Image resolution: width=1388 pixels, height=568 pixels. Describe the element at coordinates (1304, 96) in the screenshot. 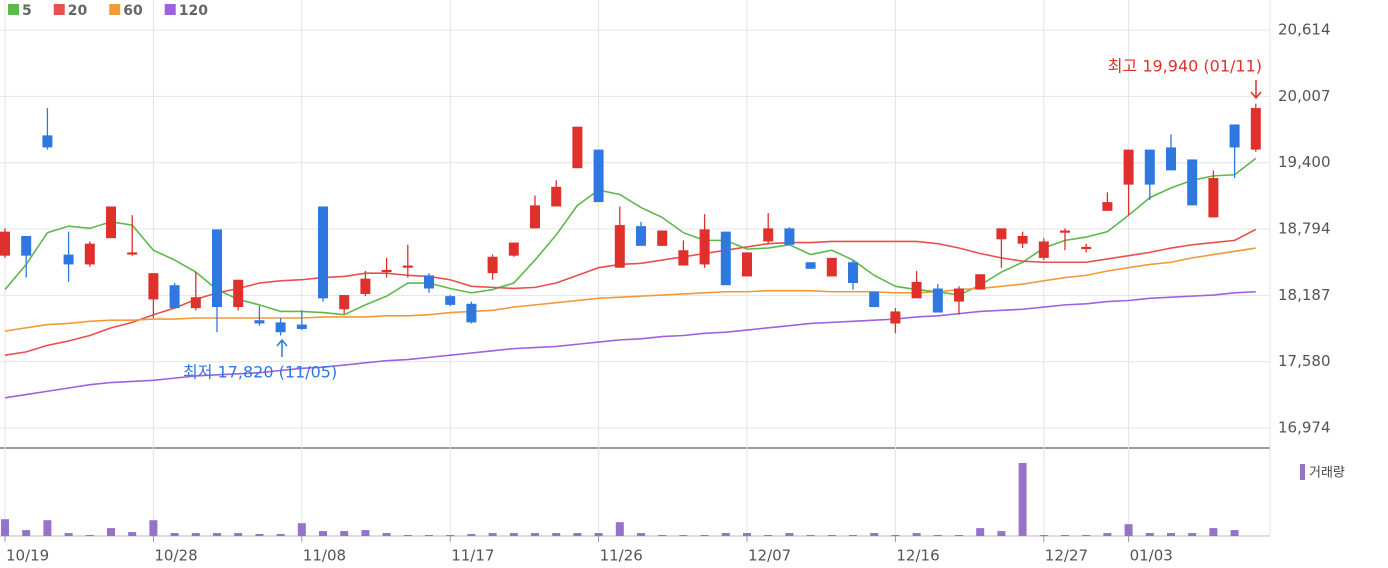

I see `y-tick-label: 20,007` at that location.